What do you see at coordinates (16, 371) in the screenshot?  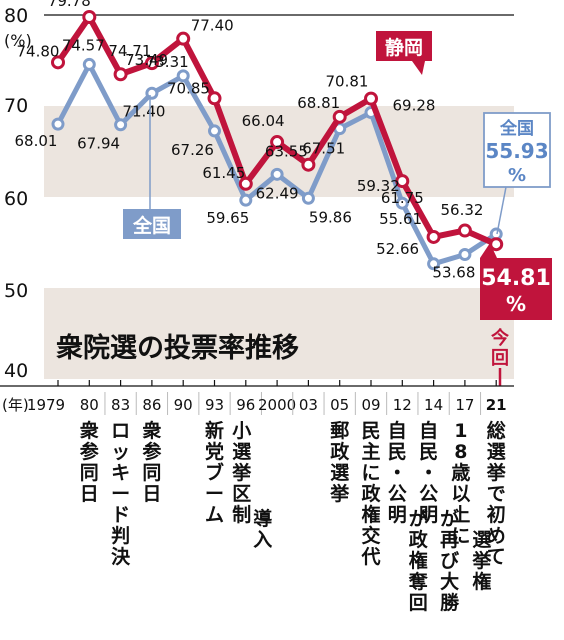 I see `y-tick-label: 40` at bounding box center [16, 371].